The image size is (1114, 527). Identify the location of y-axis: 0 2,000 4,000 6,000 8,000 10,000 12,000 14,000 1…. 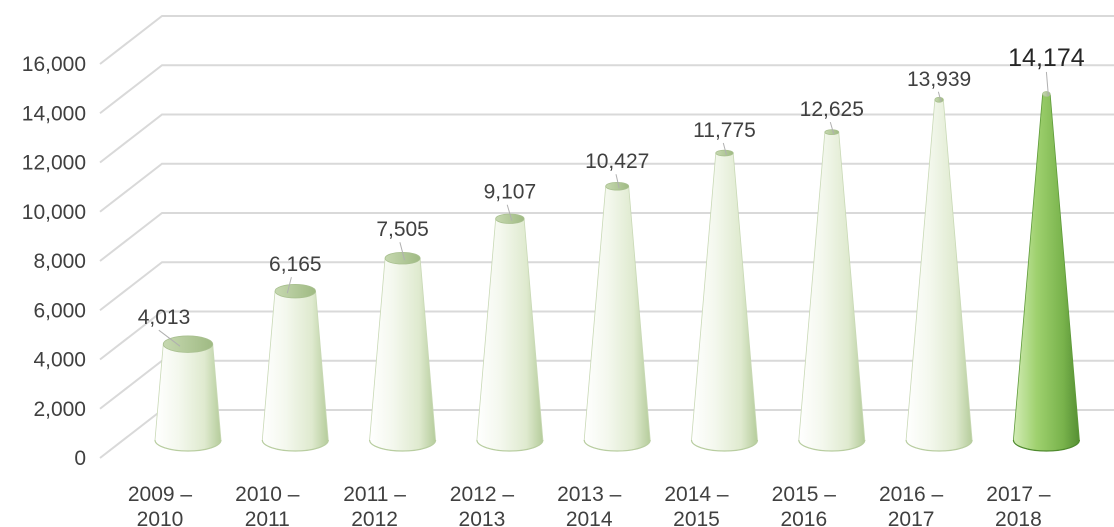
(54, 261).